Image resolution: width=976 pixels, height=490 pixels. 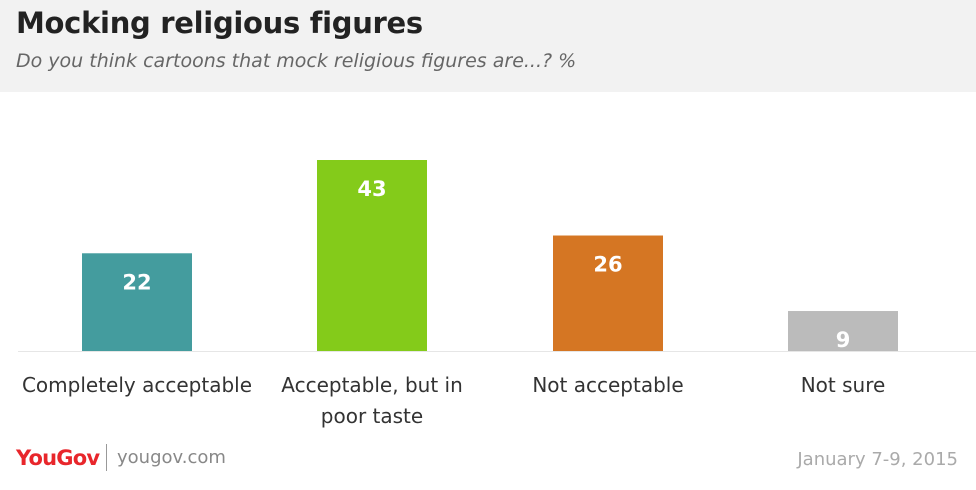 I want to click on chart-title: Mocking religious figures, so click(x=219, y=23).